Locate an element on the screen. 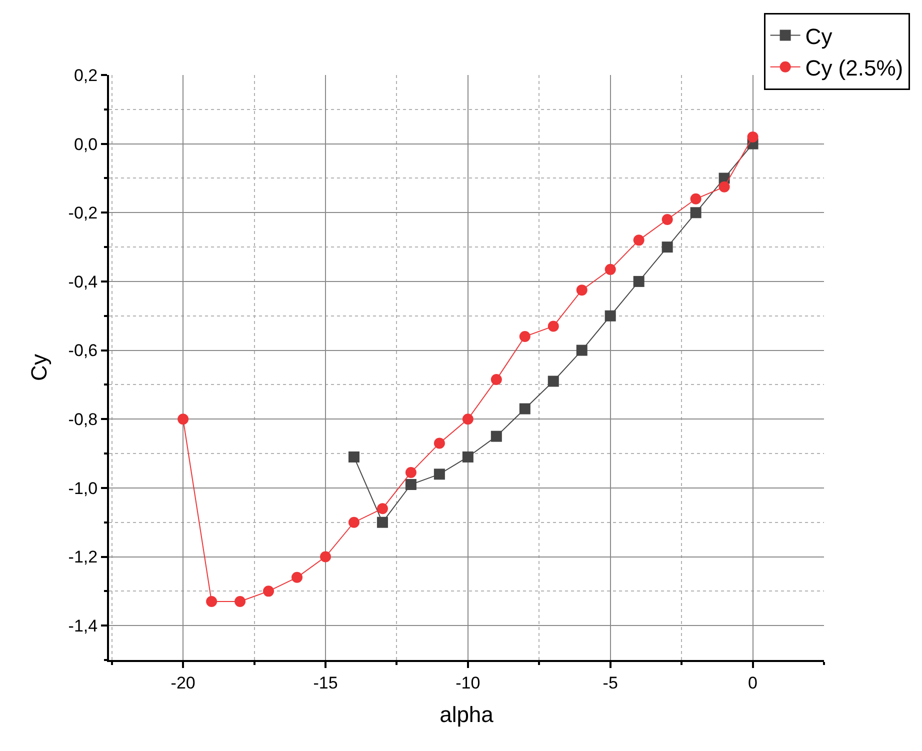 The image size is (922, 751). legend-label: Cy is located at coordinates (818, 36).